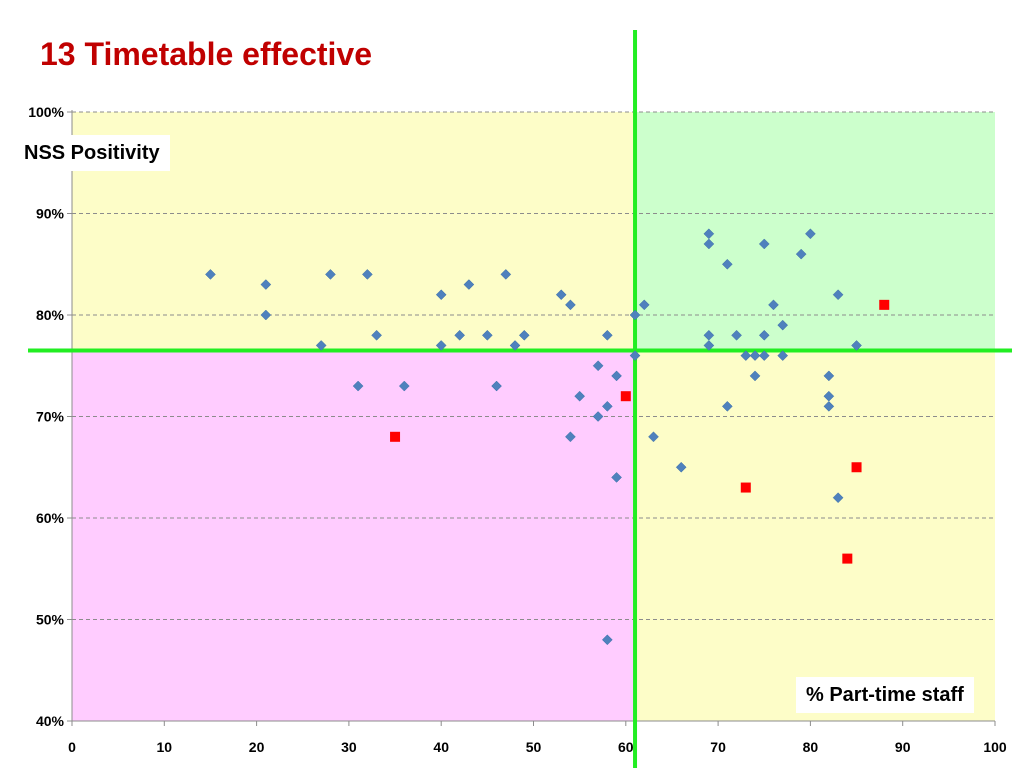 The image size is (1024, 768). What do you see at coordinates (811, 747) in the screenshot?
I see `x-tick-label: 80` at bounding box center [811, 747].